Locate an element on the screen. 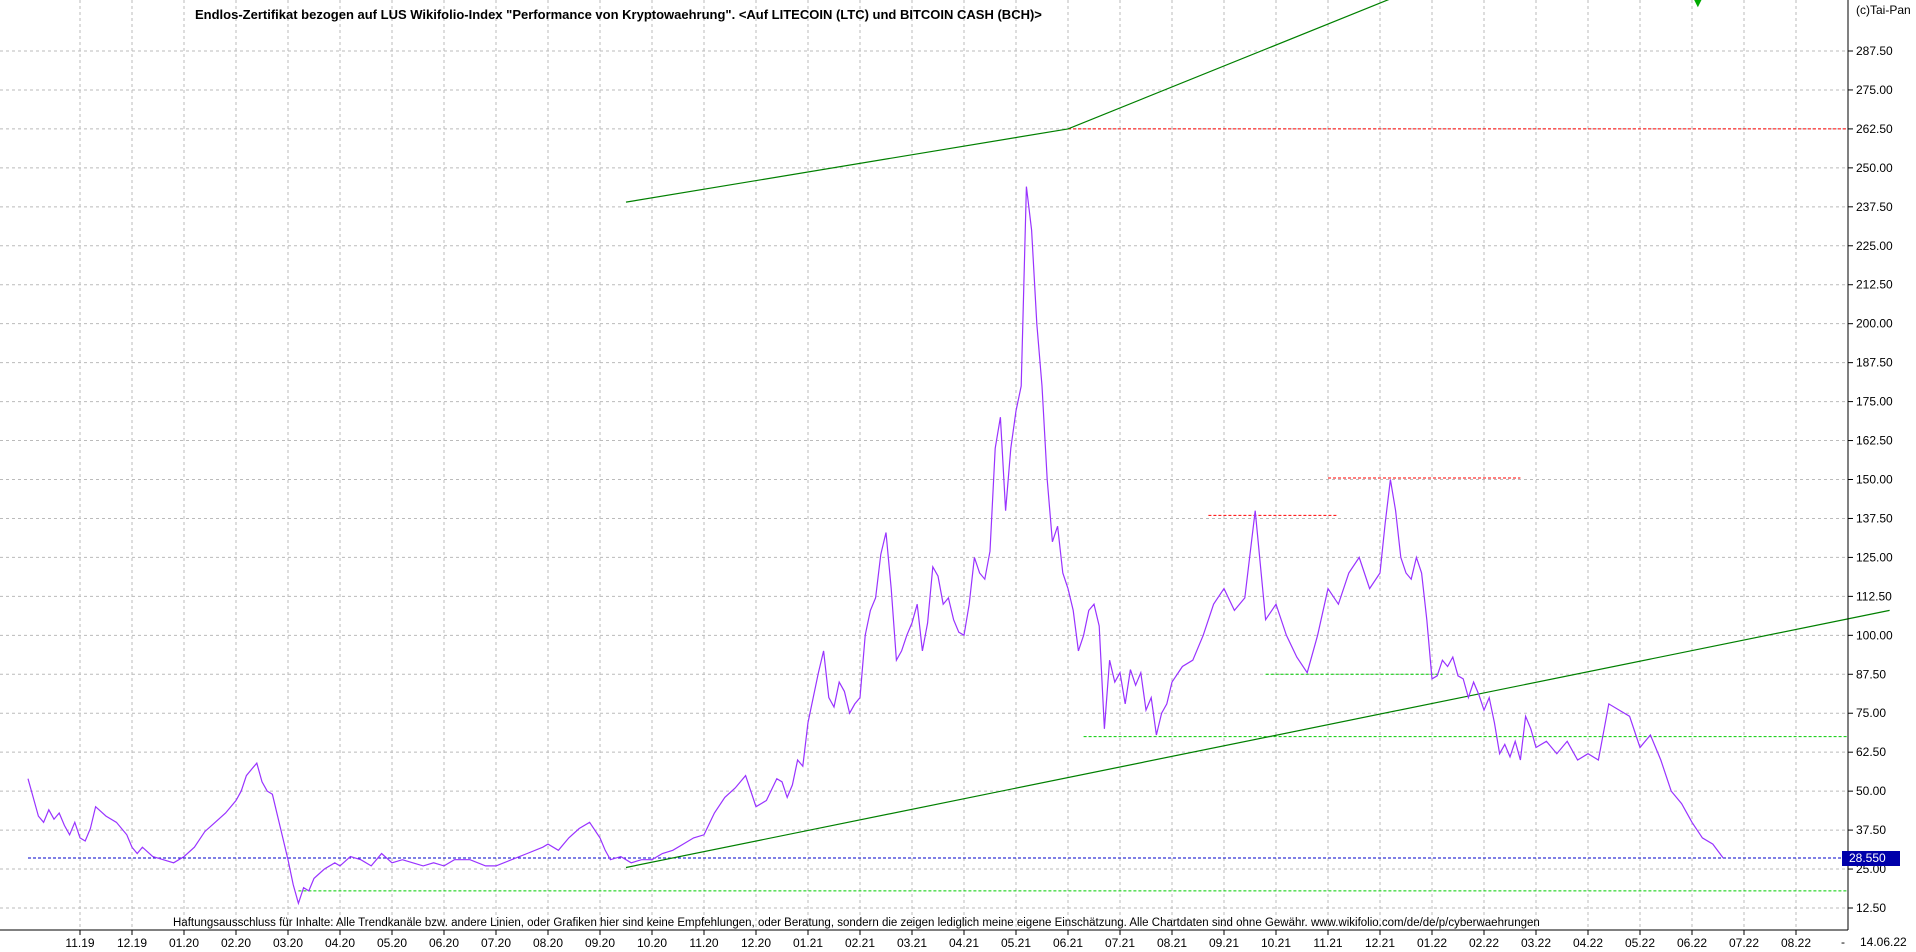 The image size is (1916, 952). y-tick-label: 212.50 is located at coordinates (1874, 285).